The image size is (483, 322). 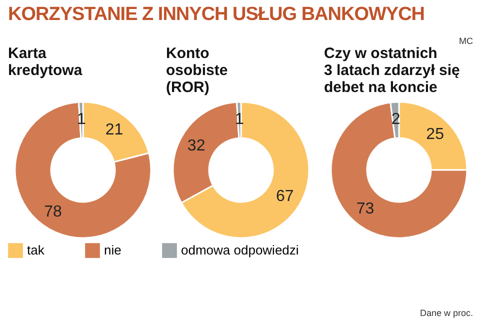 I want to click on data-label: 25, so click(x=435, y=134).